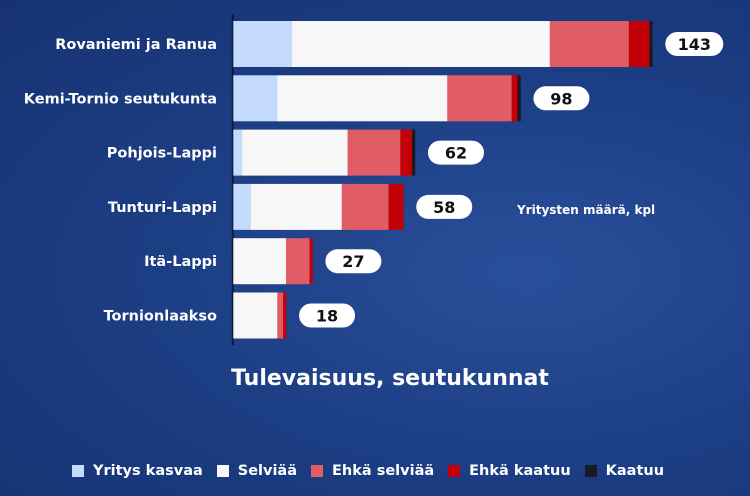 This screenshot has height=496, width=750. Describe the element at coordinates (160, 317) in the screenshot. I see `category-label: Tornionlaakso` at that location.